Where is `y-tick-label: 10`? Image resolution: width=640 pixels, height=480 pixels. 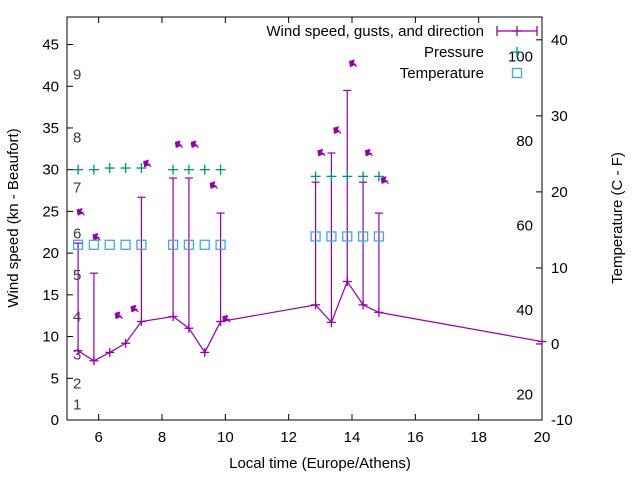 y-tick-label: 10 is located at coordinates (50, 337).